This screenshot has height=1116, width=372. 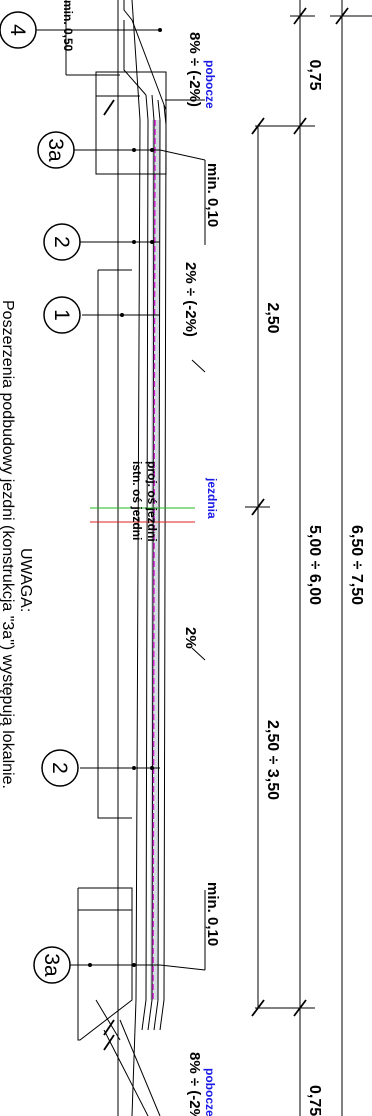 I want to click on dim-part-b: 2,50 ÷ 3,50, so click(x=272, y=760).